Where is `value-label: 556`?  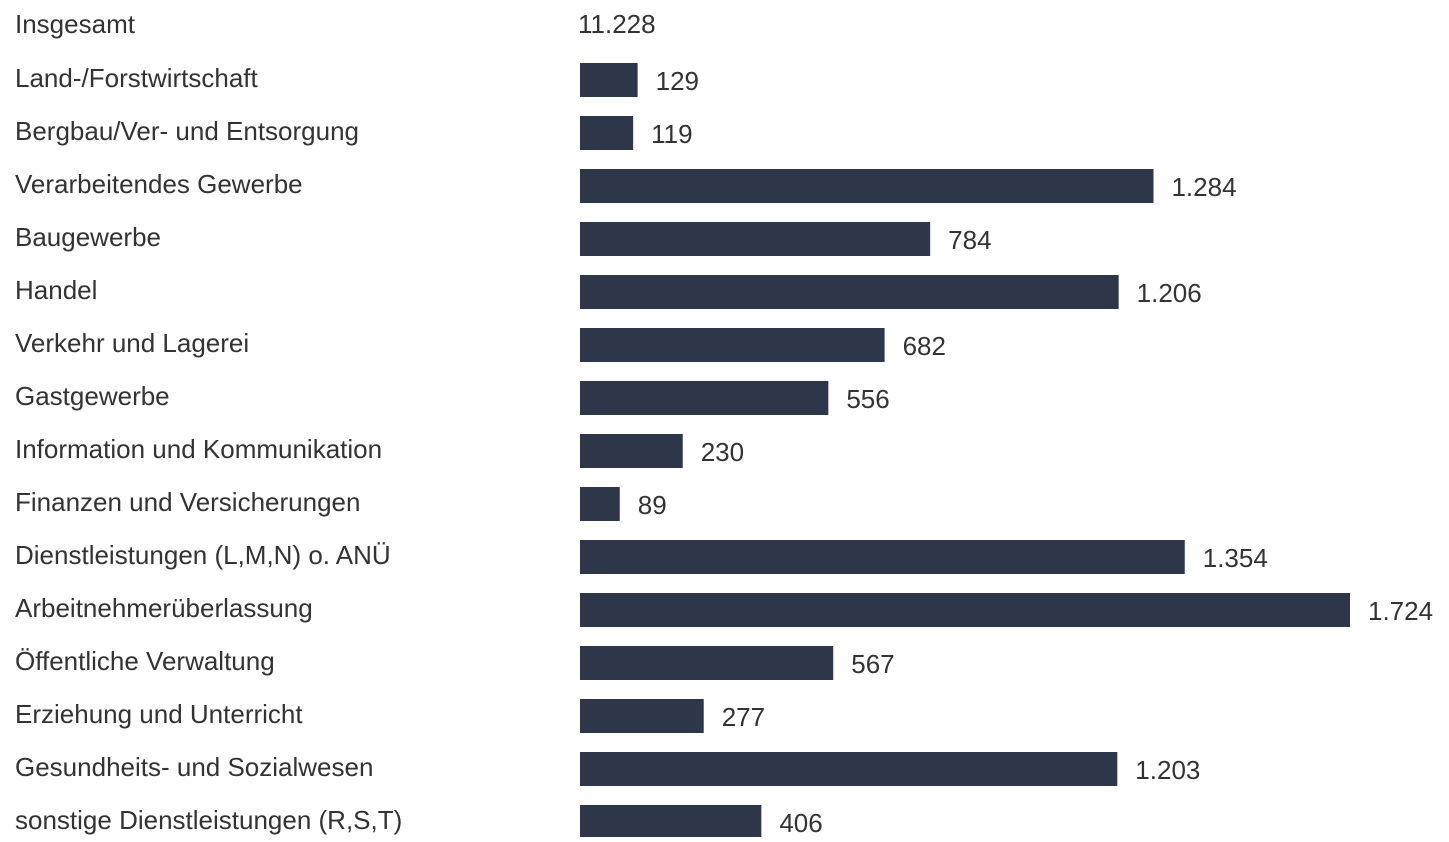
value-label: 556 is located at coordinates (867, 399).